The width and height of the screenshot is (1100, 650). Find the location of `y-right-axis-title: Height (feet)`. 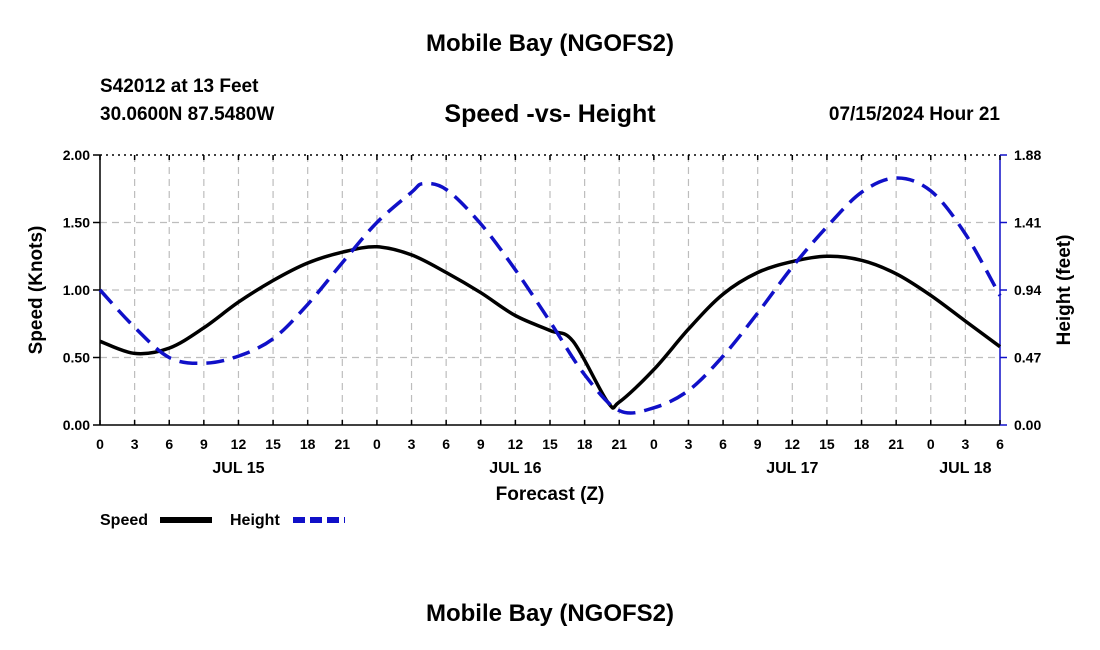

y-right-axis-title: Height (feet) is located at coordinates (1064, 290).